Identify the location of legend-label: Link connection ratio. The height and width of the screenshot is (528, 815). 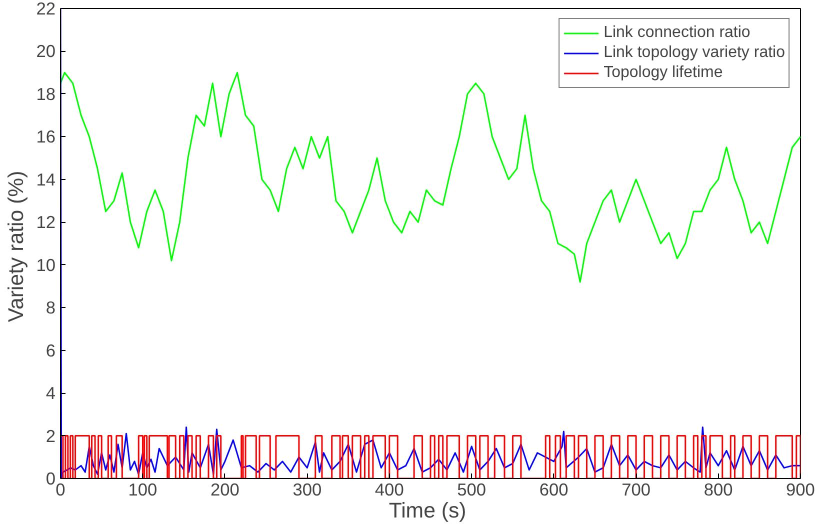
(677, 33).